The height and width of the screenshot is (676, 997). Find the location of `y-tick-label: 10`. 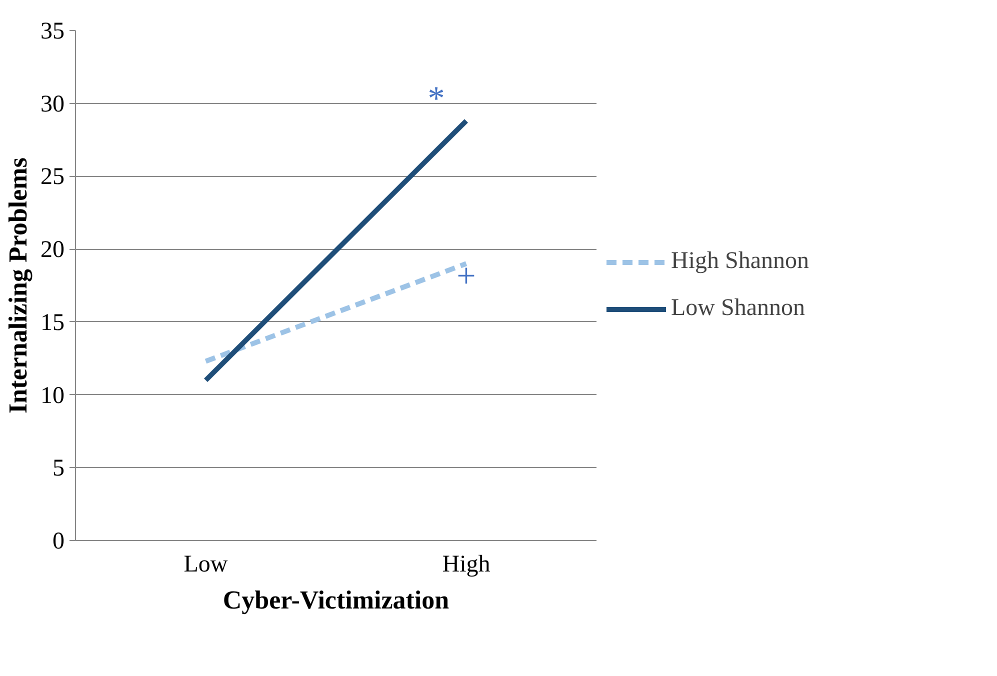

y-tick-label: 10 is located at coordinates (52, 395).